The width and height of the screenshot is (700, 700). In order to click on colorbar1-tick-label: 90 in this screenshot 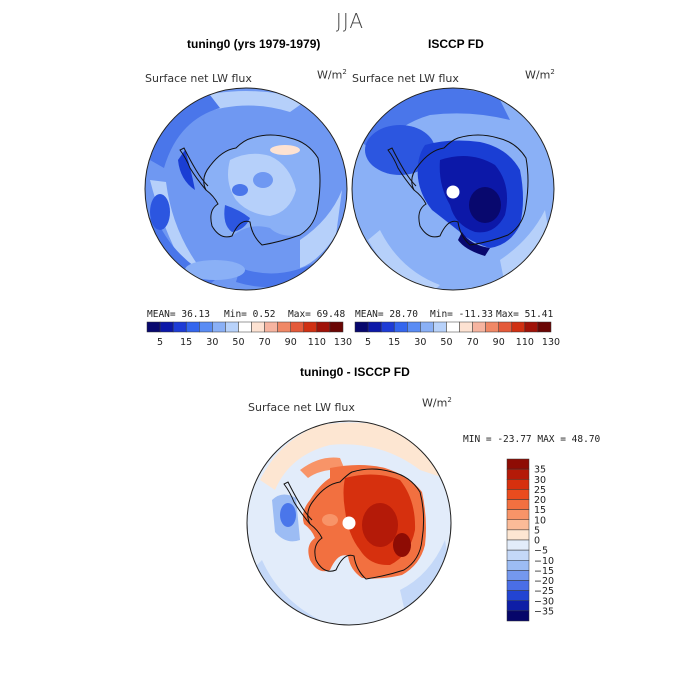, I will do `click(291, 342)`.